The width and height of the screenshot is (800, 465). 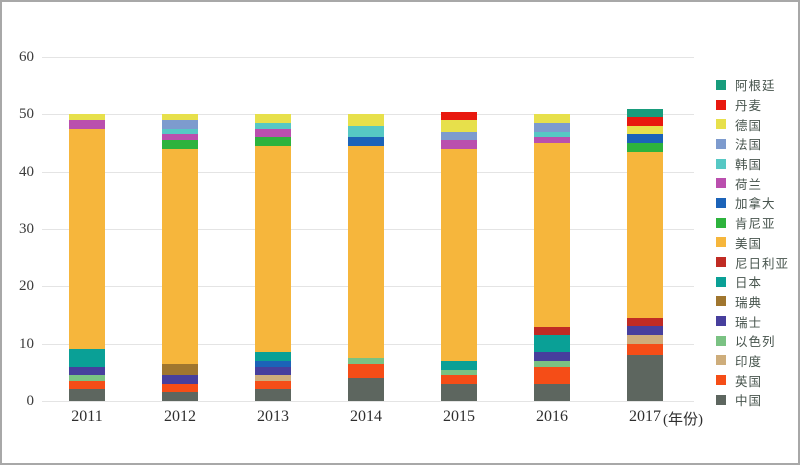 I want to click on bar-segment-2013-瑞士, so click(x=273, y=371).